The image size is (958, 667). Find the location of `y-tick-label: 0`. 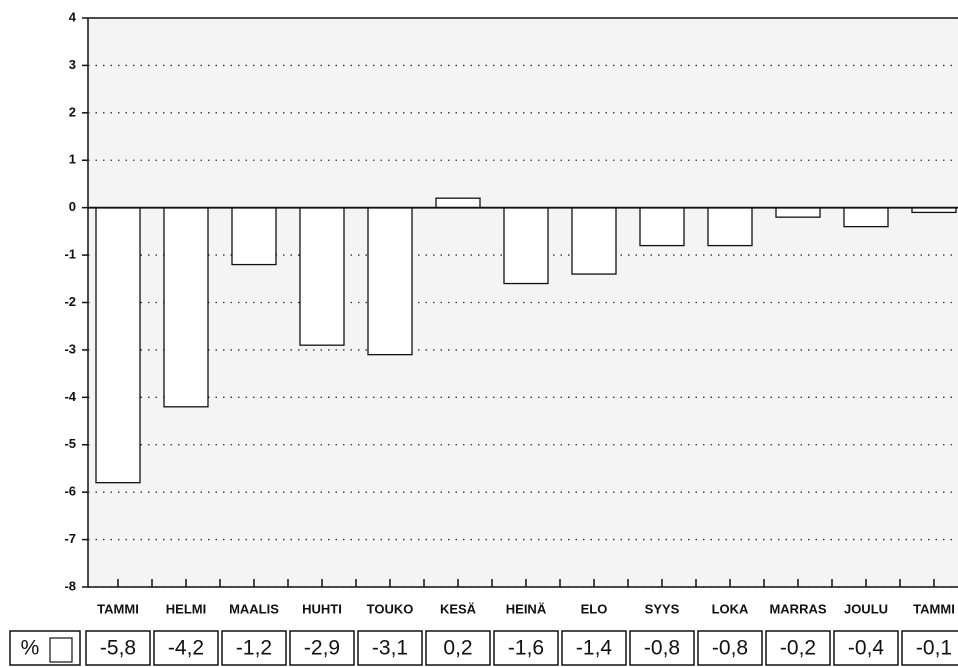

y-tick-label: 0 is located at coordinates (72, 206).